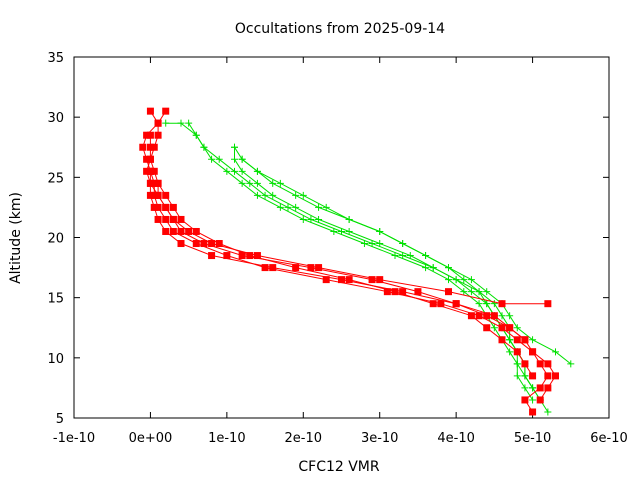 The height and width of the screenshot is (480, 640). What do you see at coordinates (60, 419) in the screenshot?
I see `y-tick-label: 5` at bounding box center [60, 419].